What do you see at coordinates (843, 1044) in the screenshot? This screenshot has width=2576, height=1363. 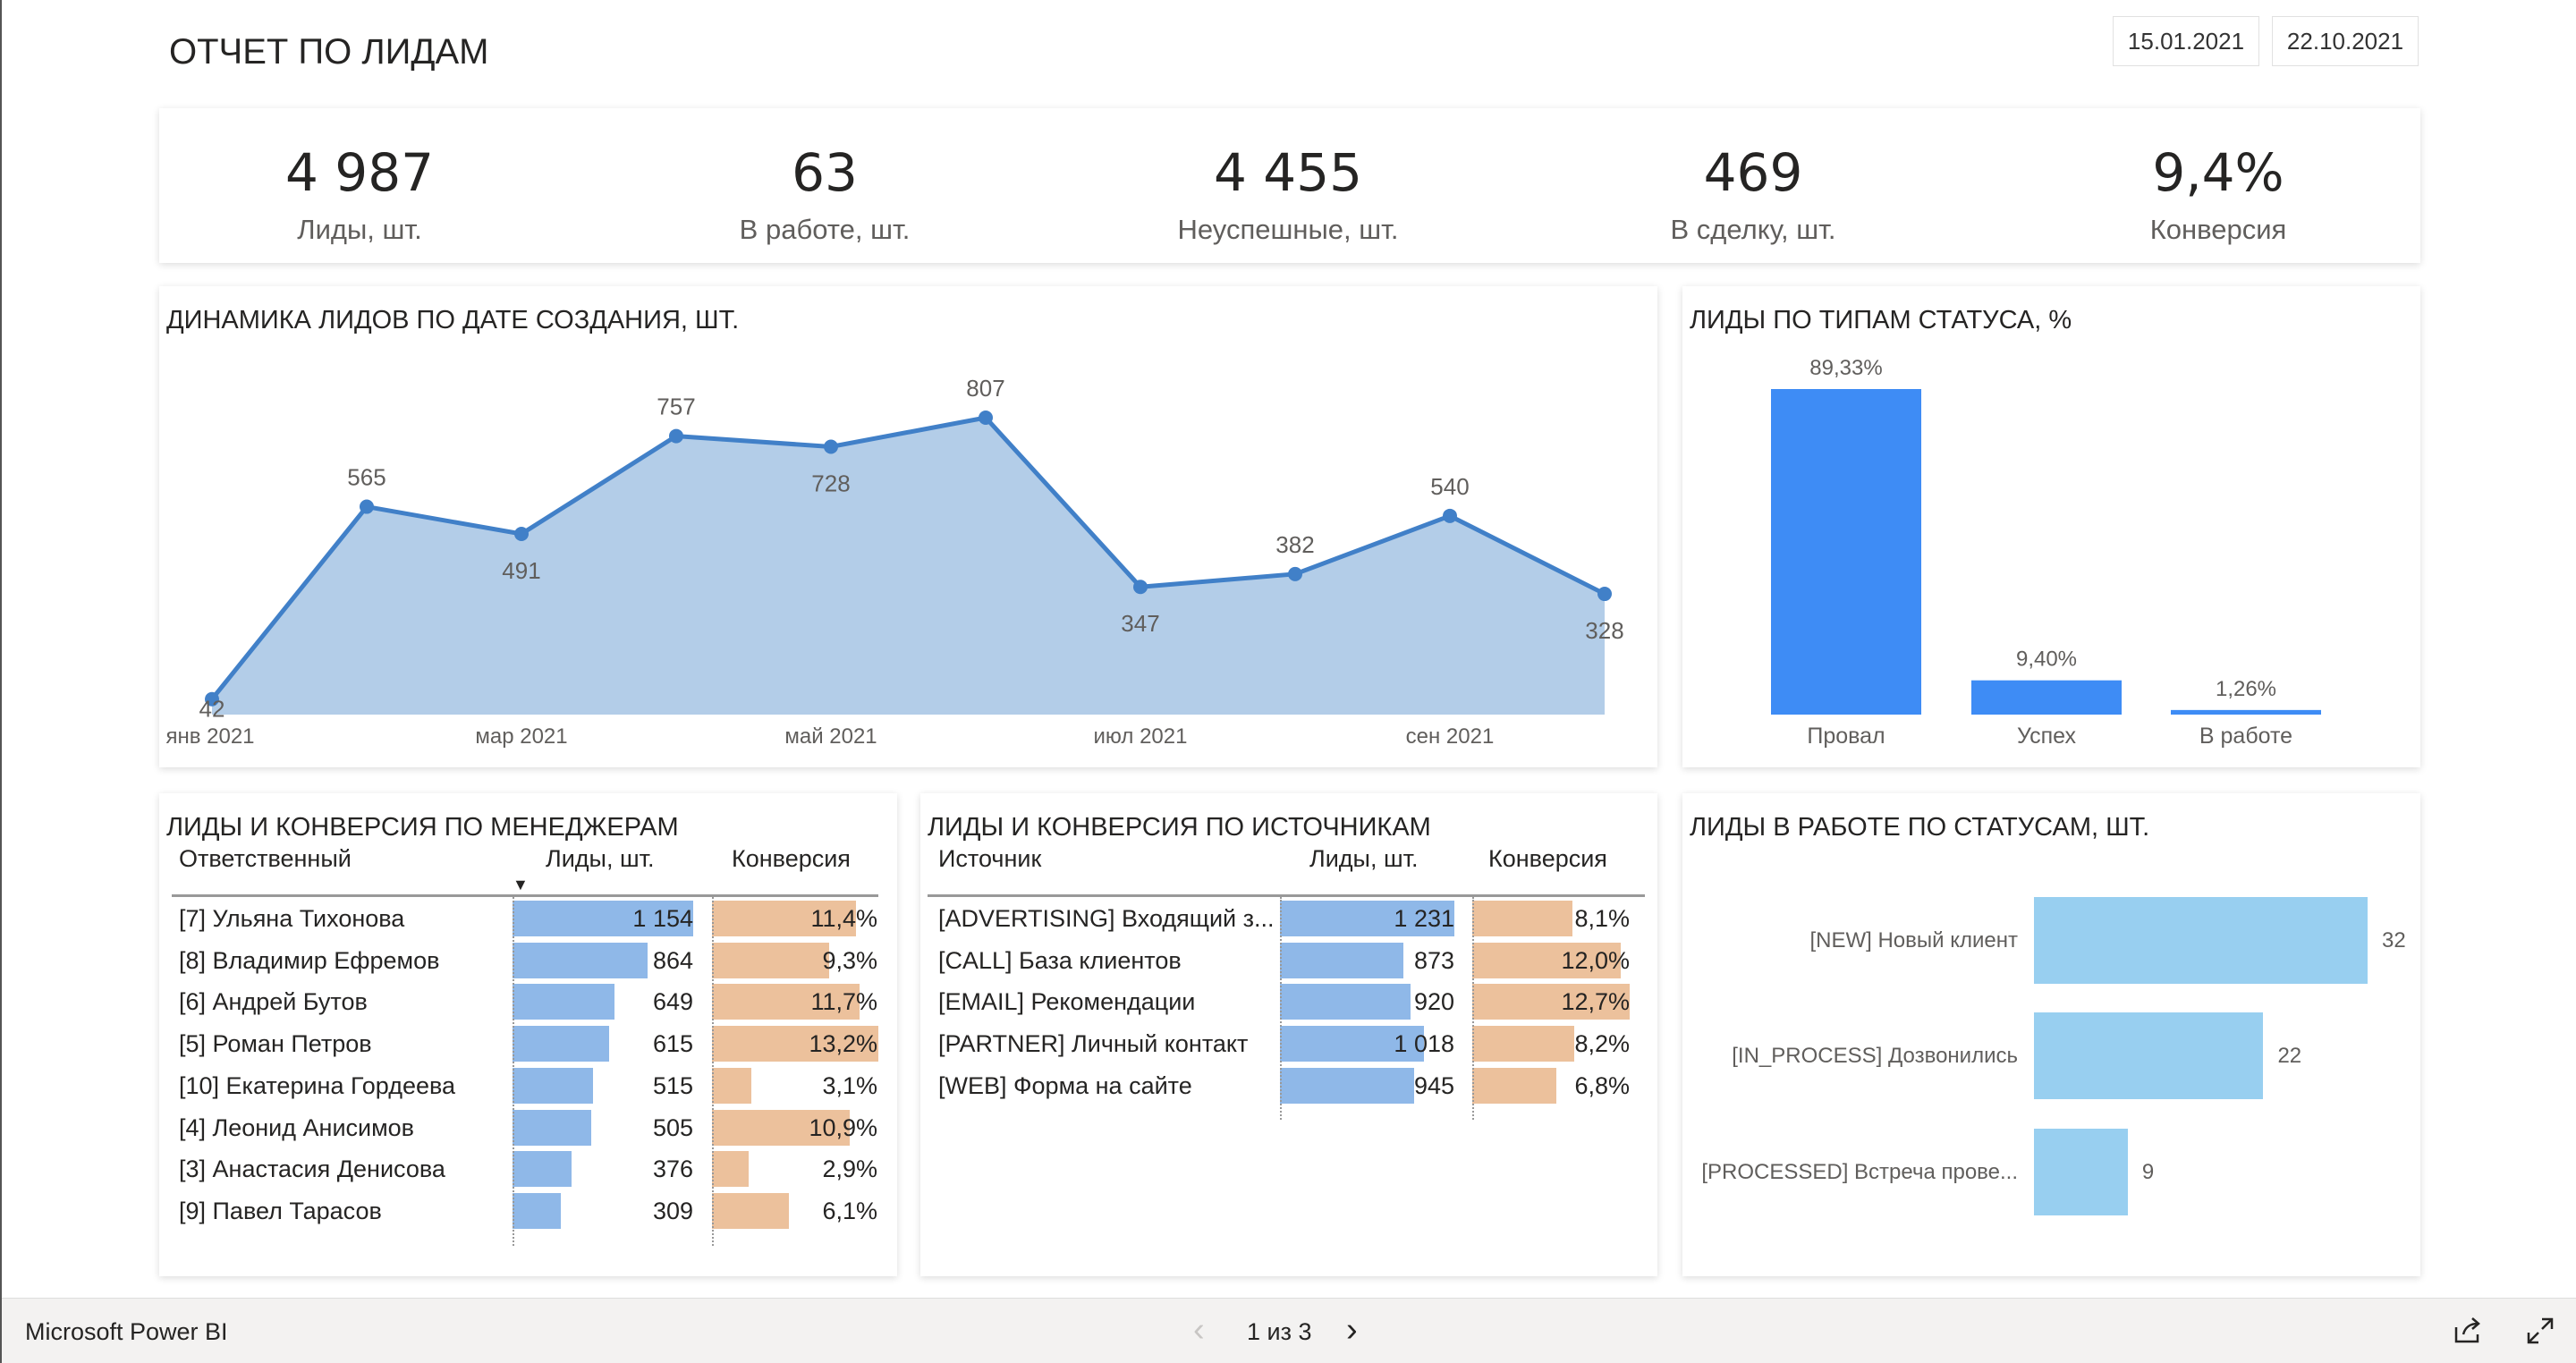 I see `conversion-value: 13,2%` at bounding box center [843, 1044].